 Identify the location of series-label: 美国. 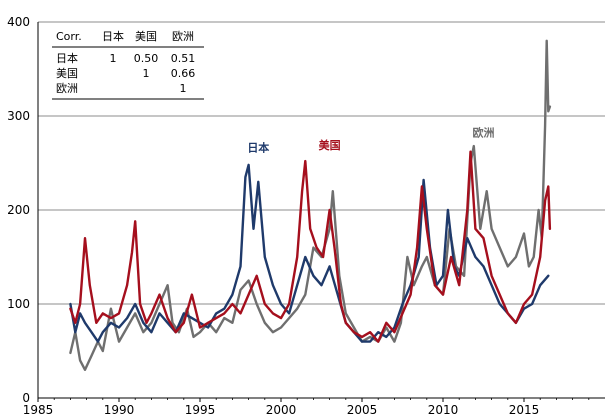
(330, 145).